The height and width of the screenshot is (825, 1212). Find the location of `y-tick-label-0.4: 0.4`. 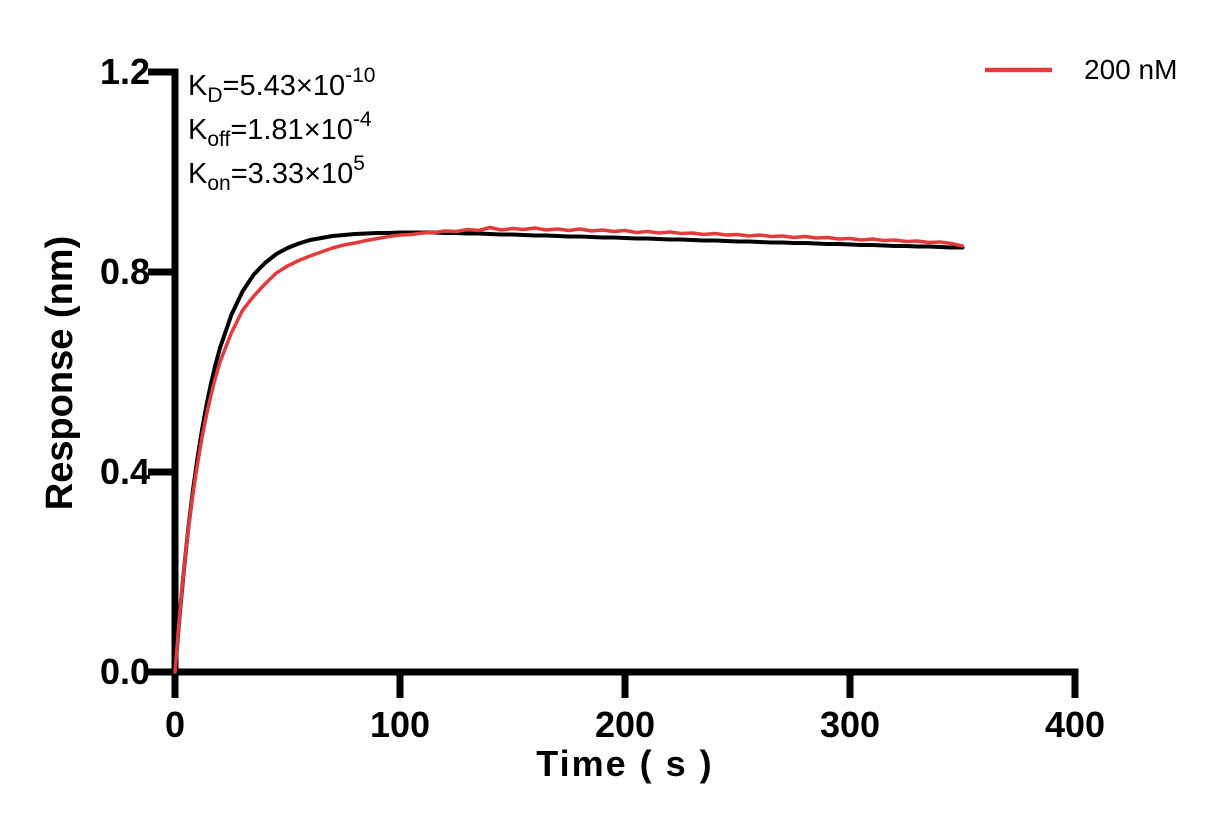

y-tick-label-0.4: 0.4 is located at coordinates (124, 471).